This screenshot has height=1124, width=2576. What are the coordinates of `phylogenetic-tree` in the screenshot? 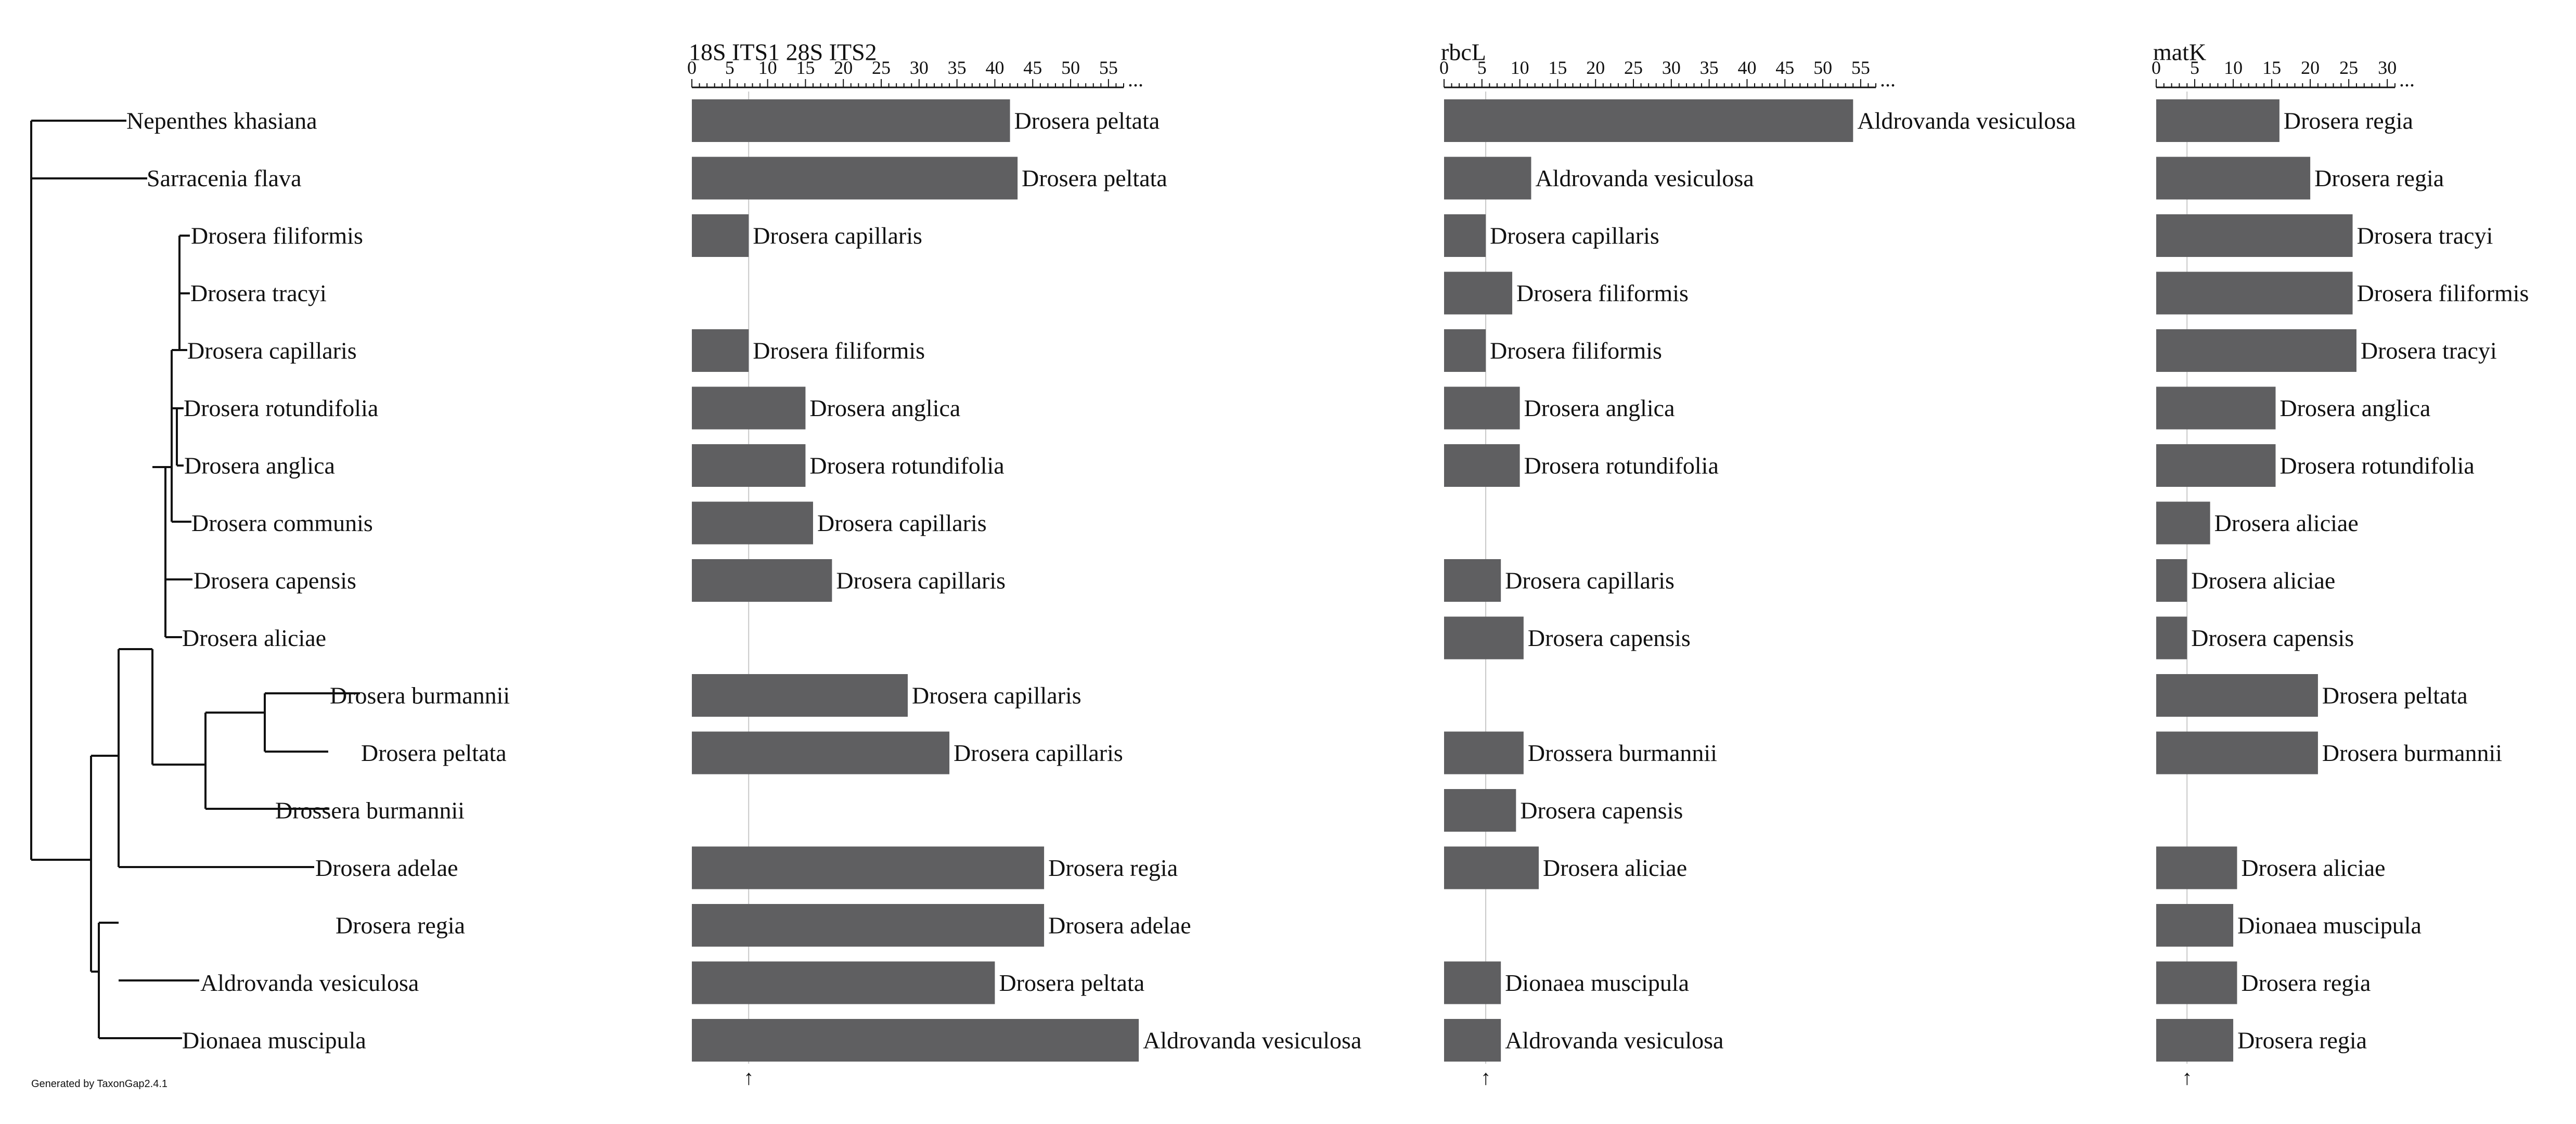 It's located at (195, 579).